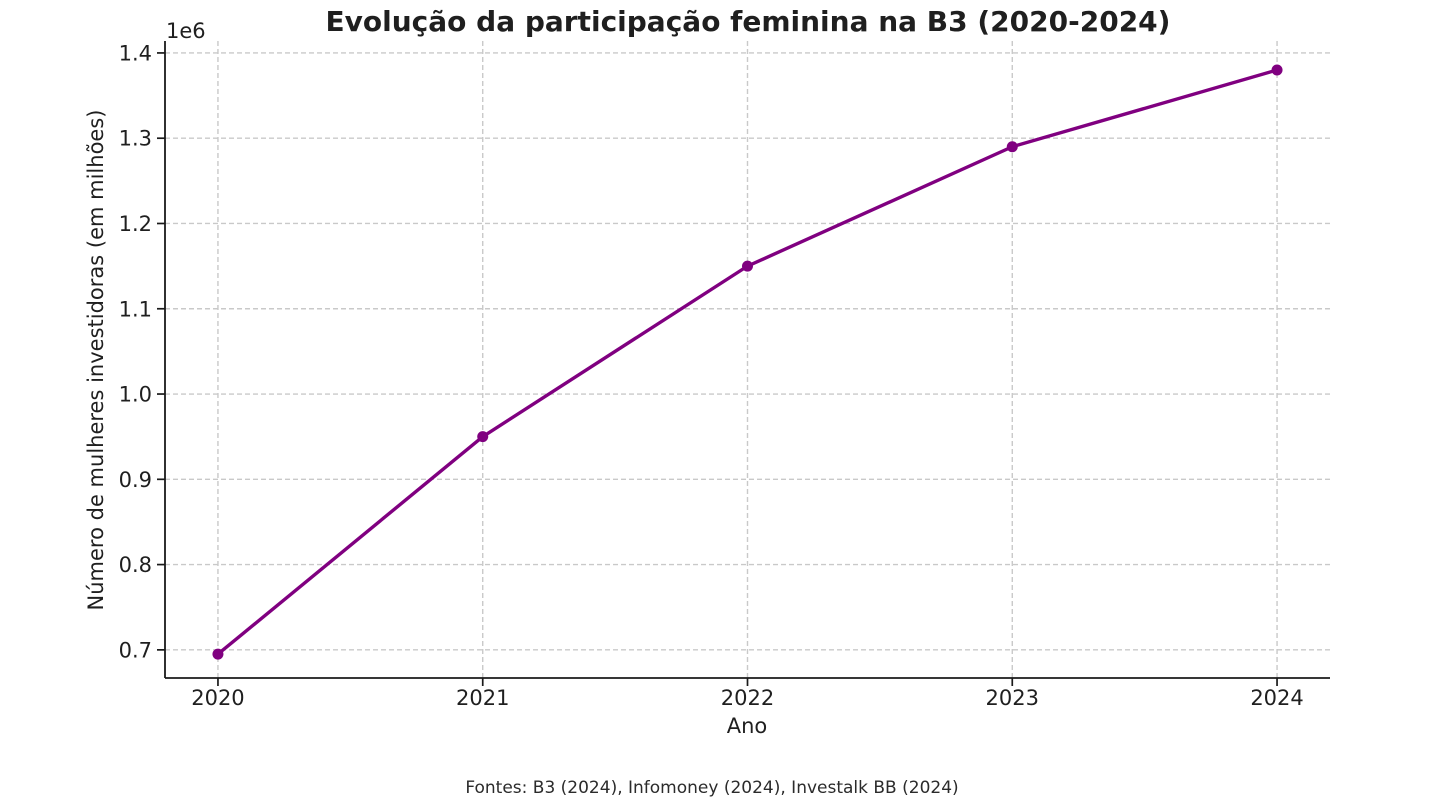  Describe the element at coordinates (747, 698) in the screenshot. I see `x-tick-label: 2022` at that location.